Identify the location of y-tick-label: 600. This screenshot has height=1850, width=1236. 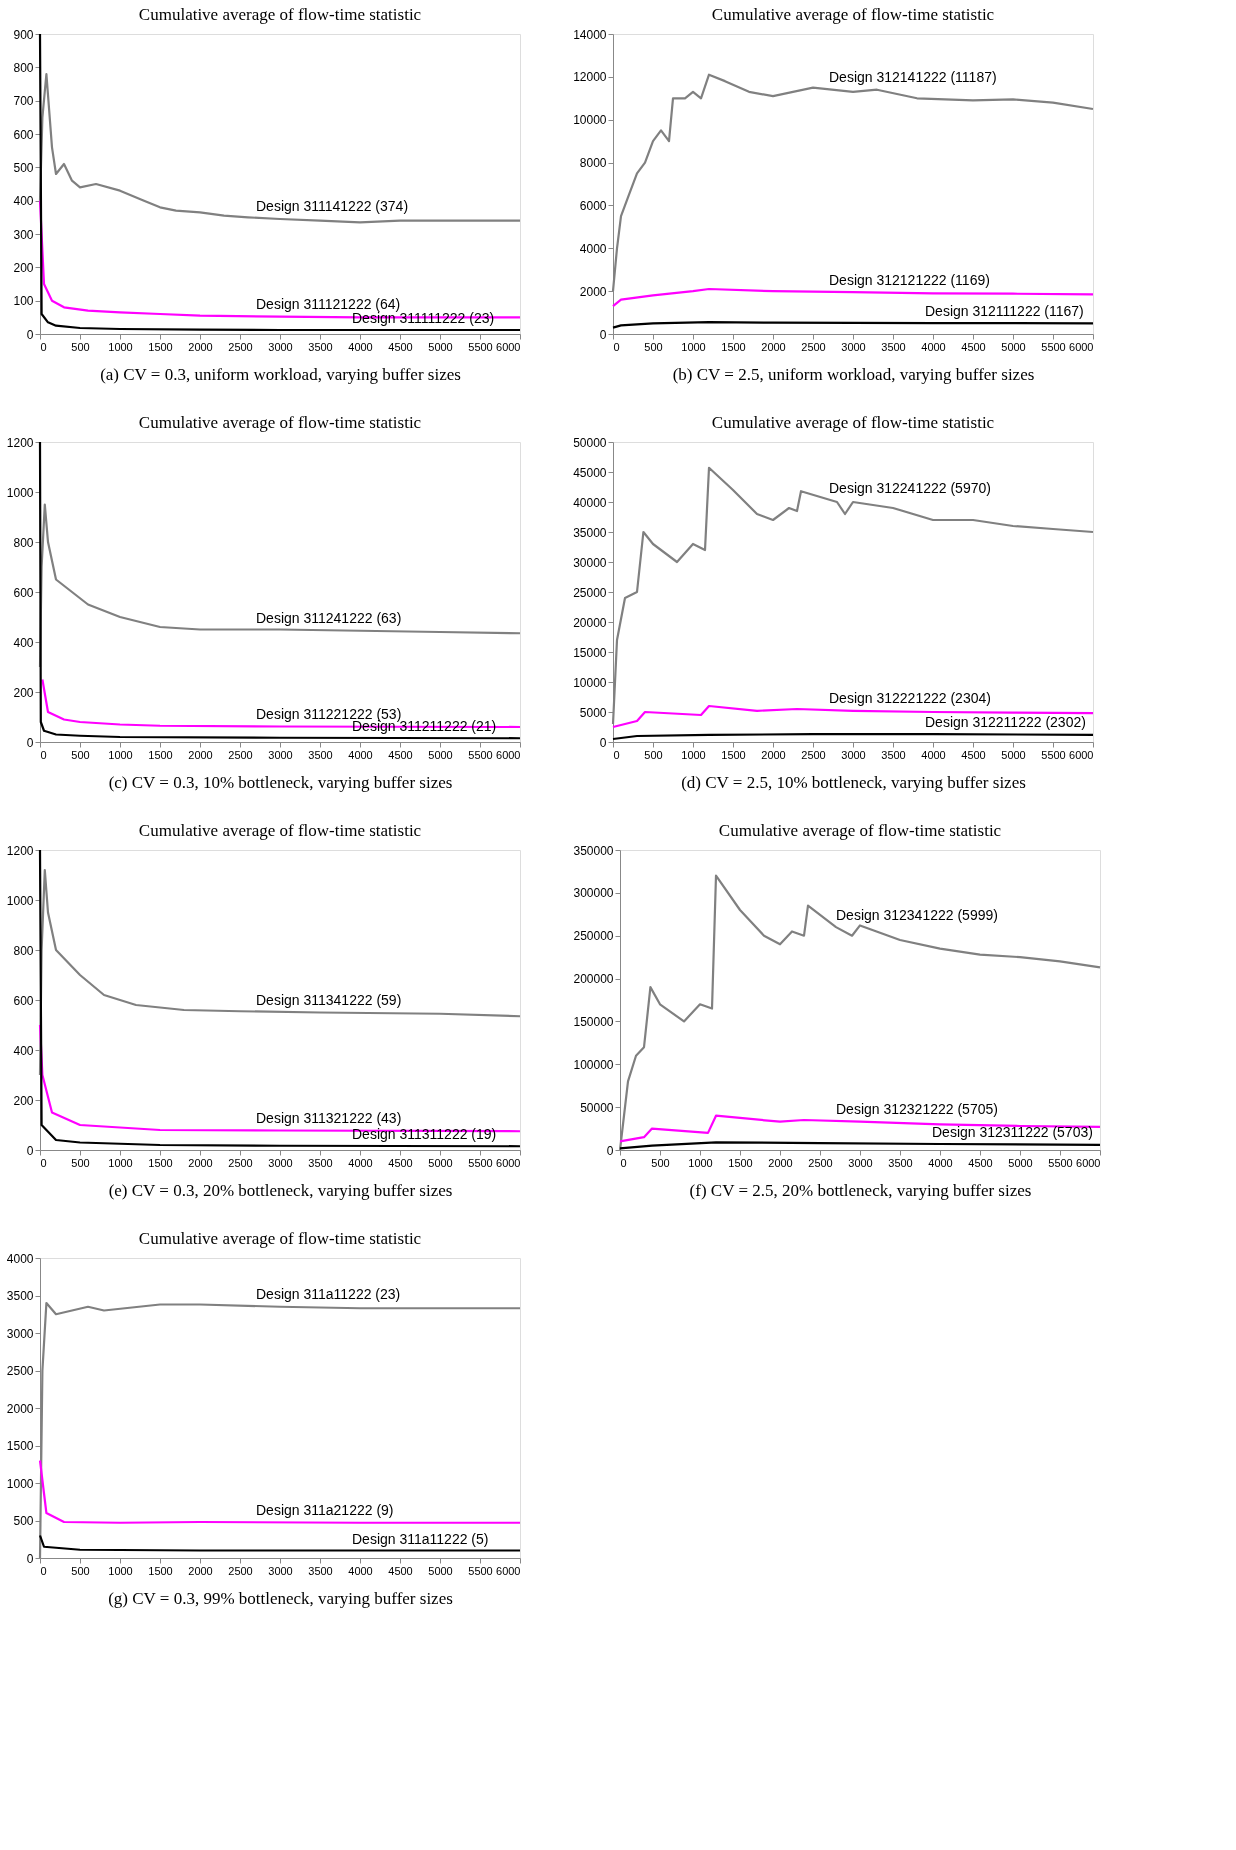
(23, 592).